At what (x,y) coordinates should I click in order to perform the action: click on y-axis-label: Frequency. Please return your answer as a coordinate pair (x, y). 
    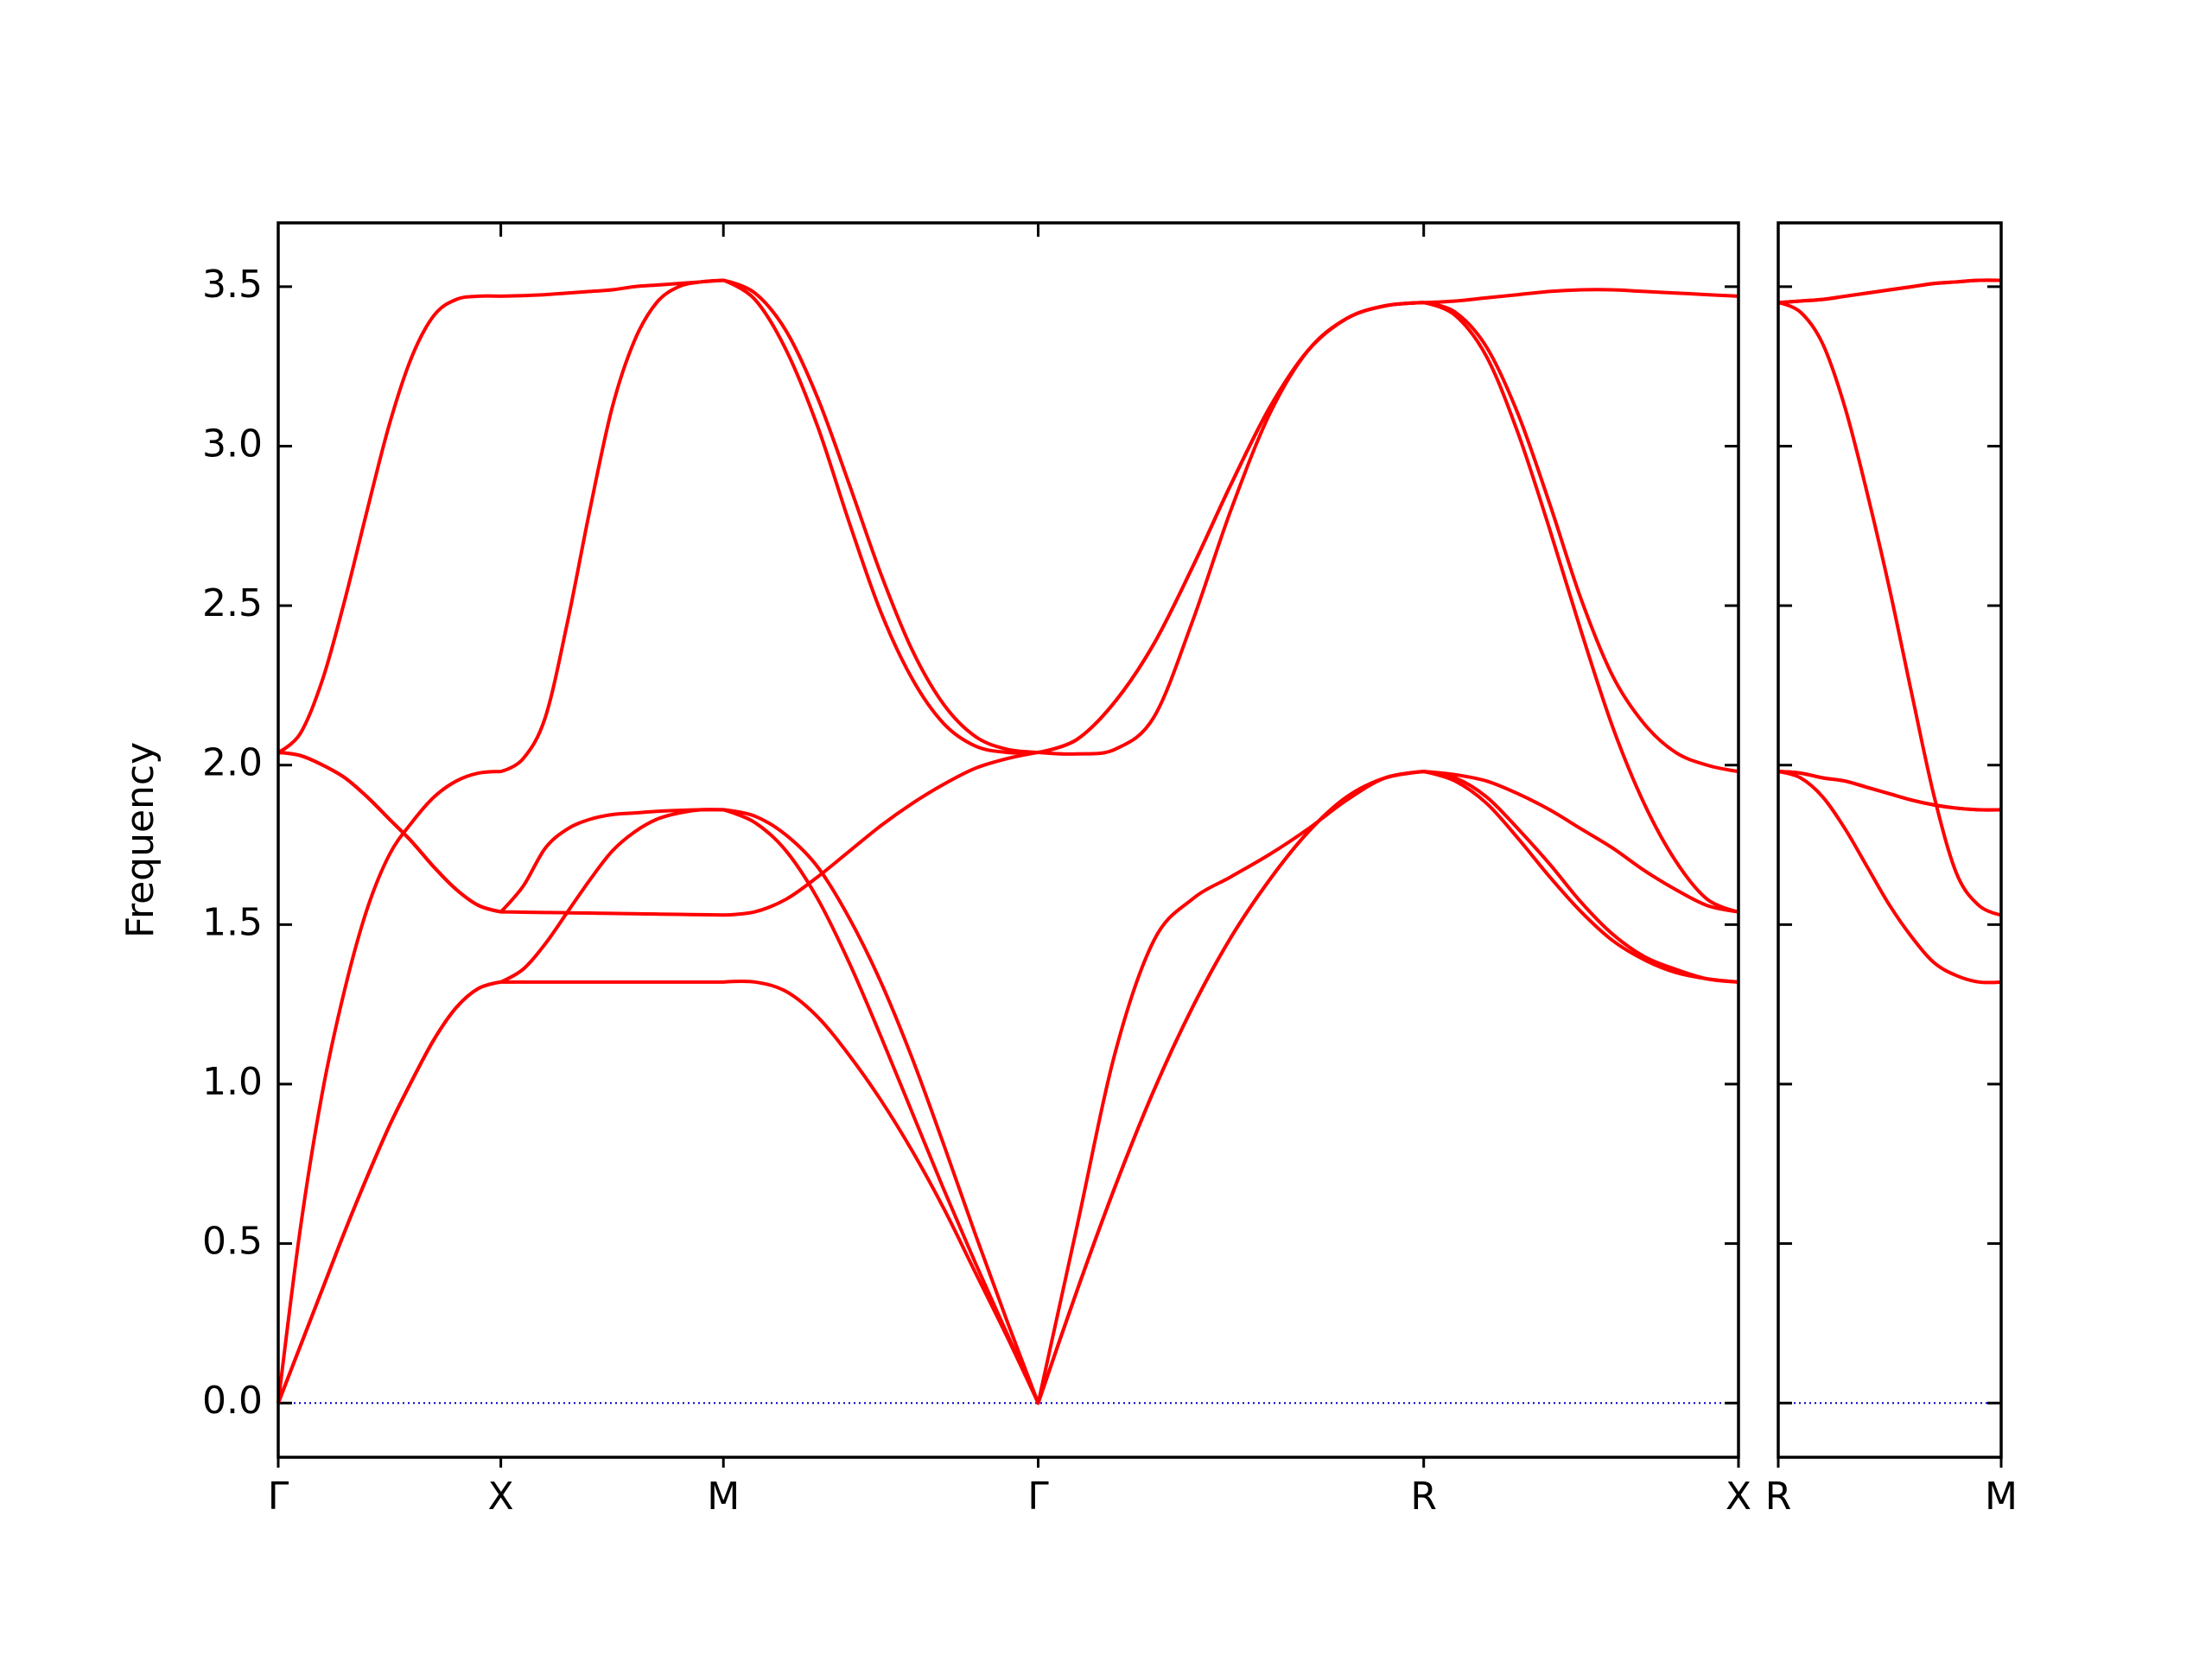
    Looking at the image, I should click on (140, 840).